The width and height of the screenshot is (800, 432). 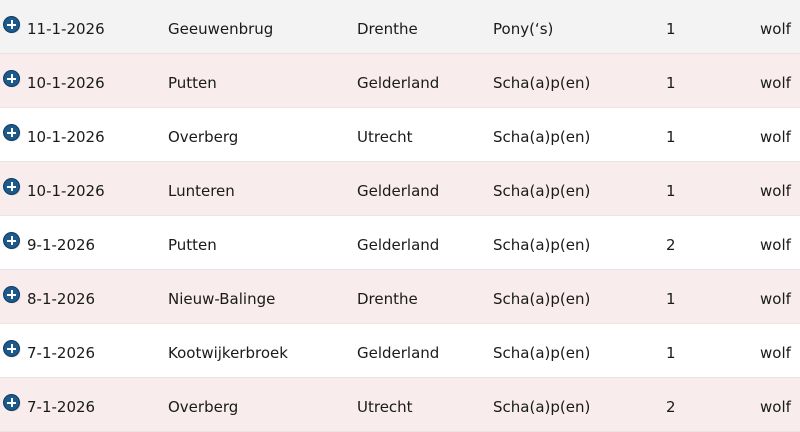 I want to click on date-cell: 9-1-2026, so click(x=61, y=245).